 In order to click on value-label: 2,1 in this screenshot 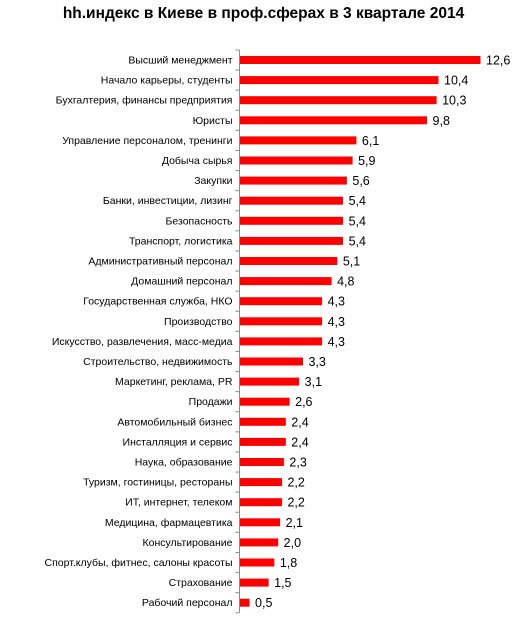, I will do `click(294, 523)`.